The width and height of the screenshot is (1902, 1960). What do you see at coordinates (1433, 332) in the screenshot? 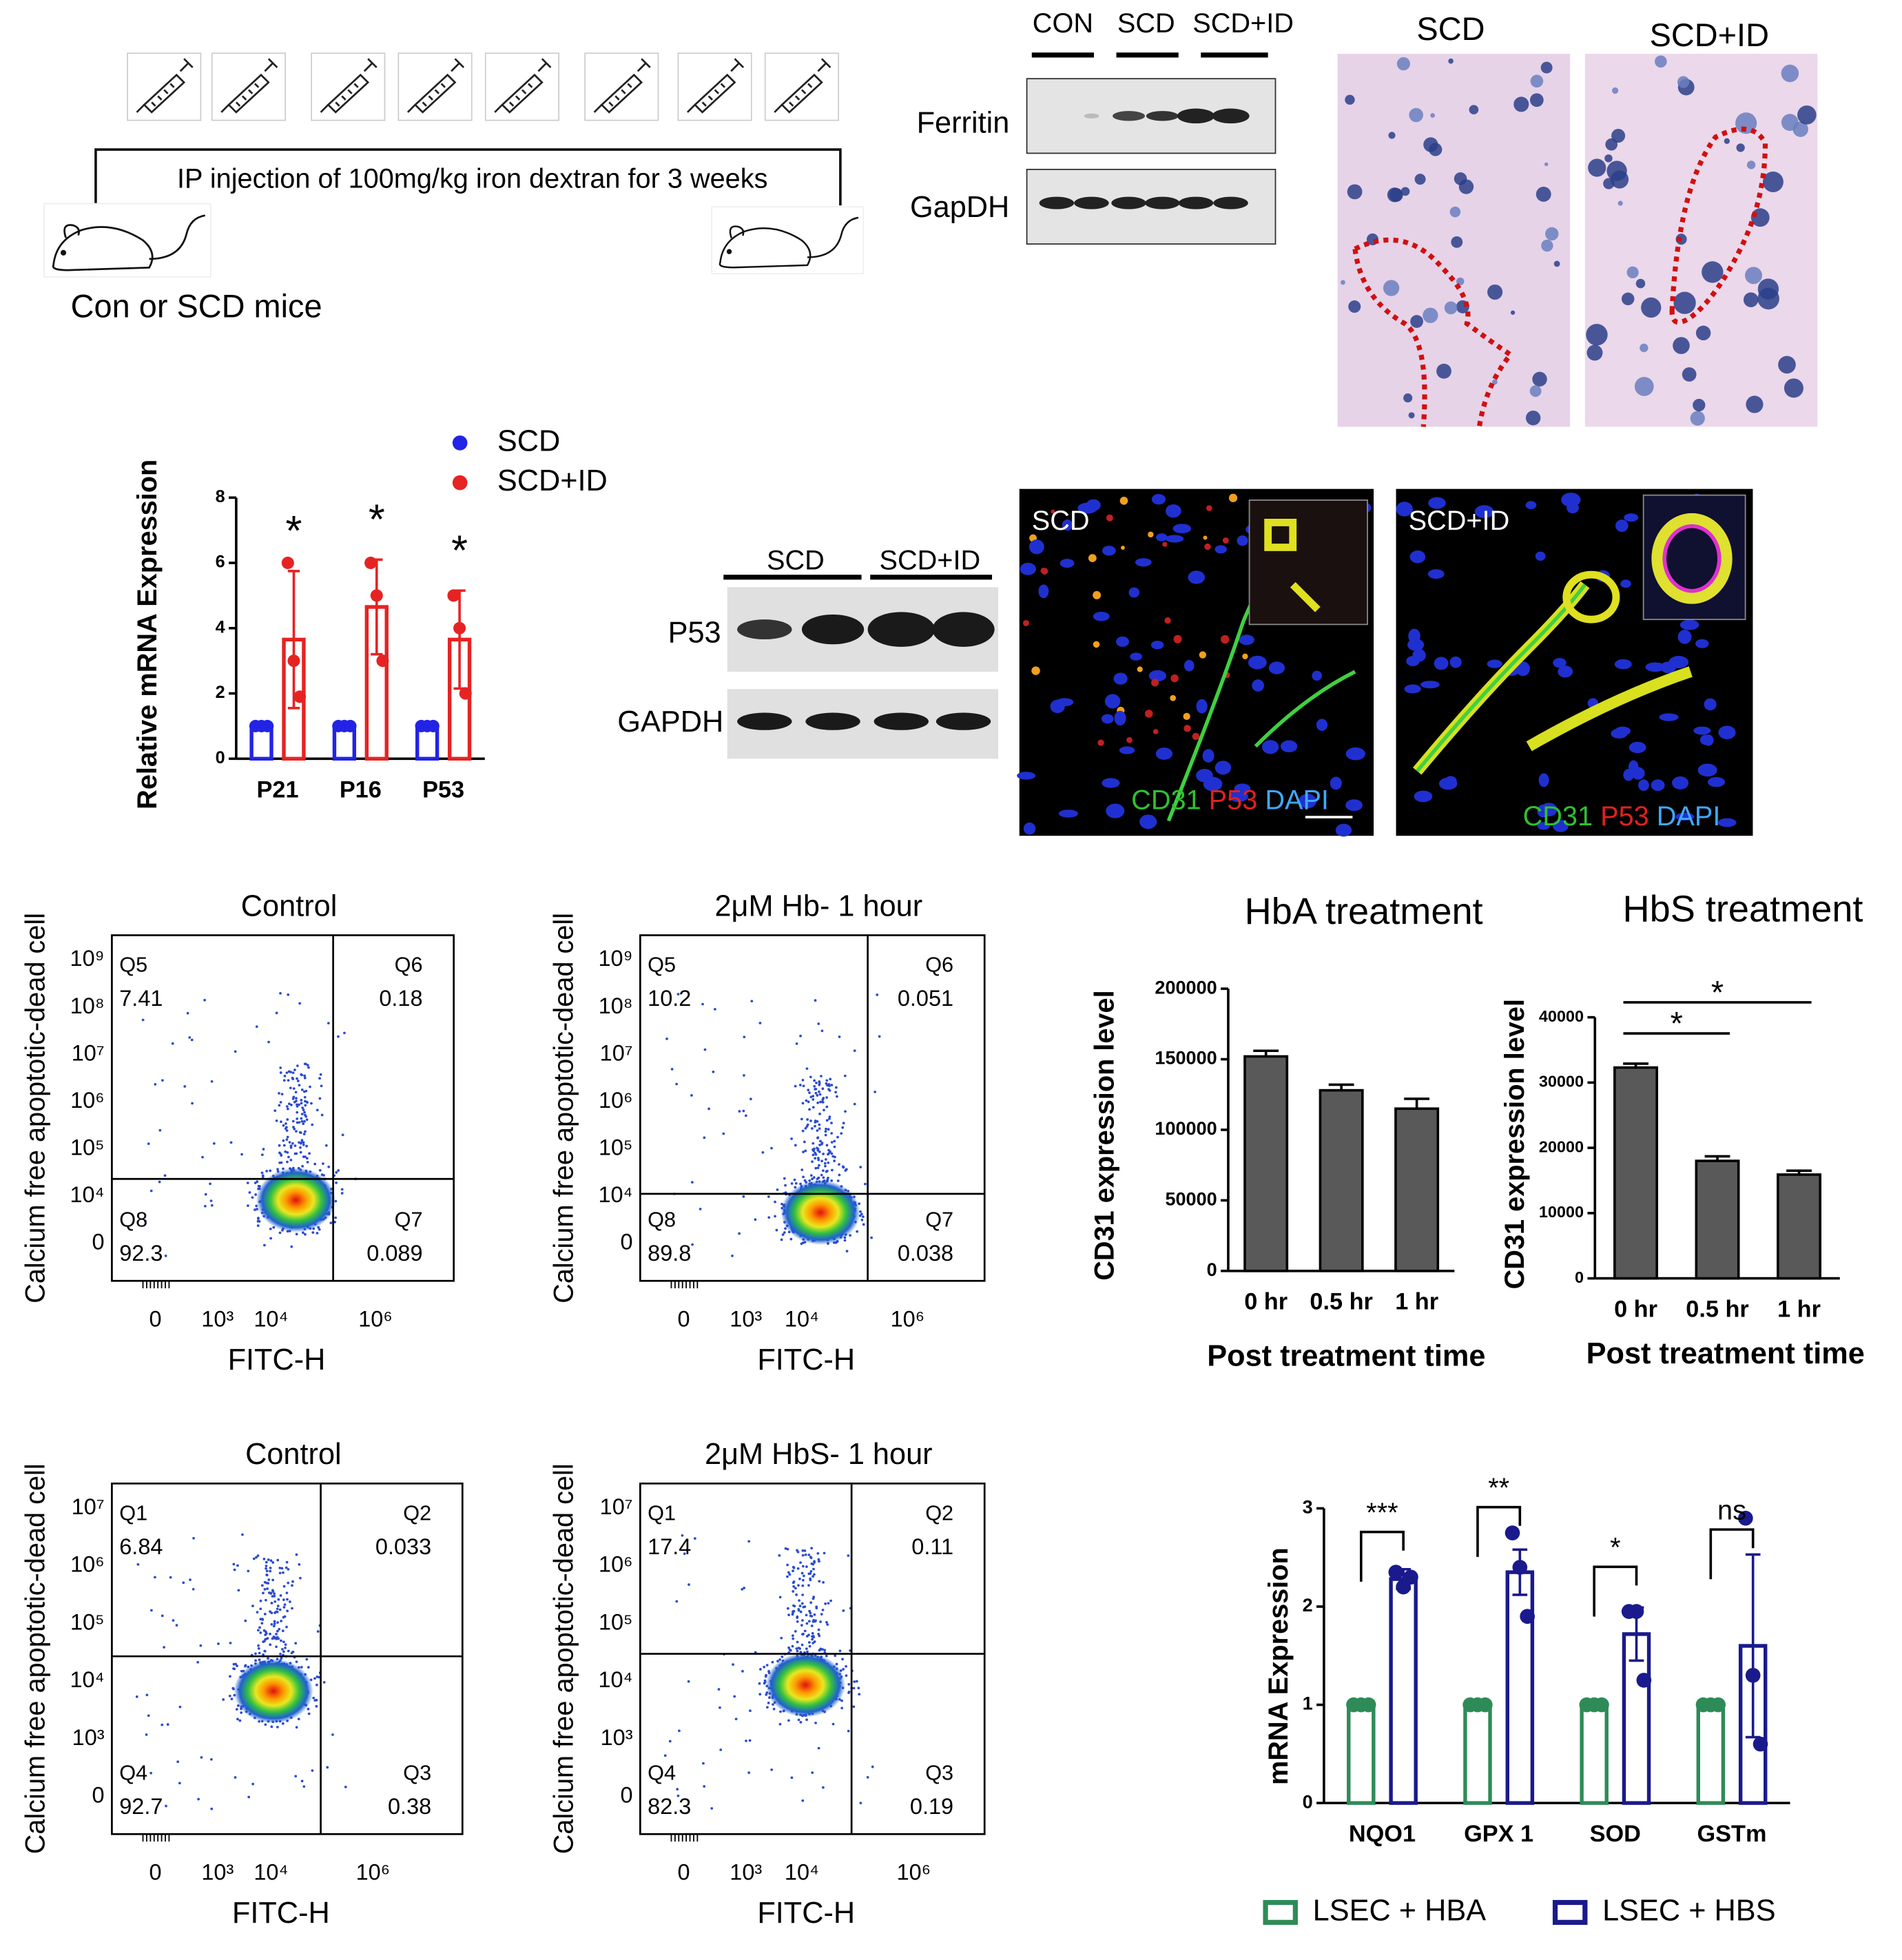
I see `vessel-outline` at bounding box center [1433, 332].